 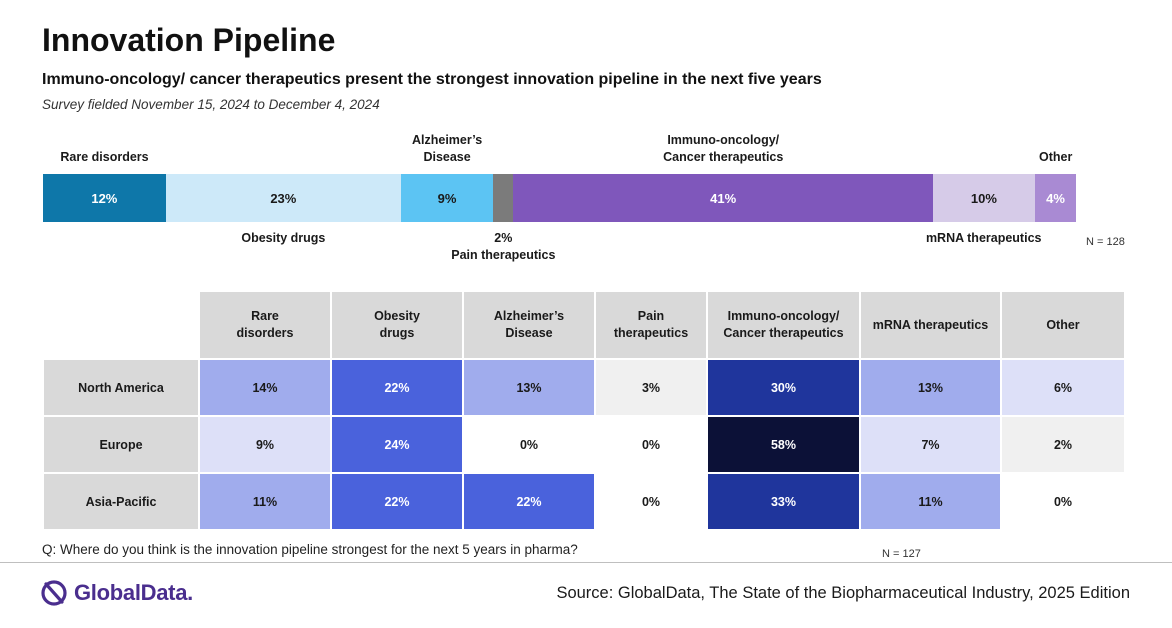 I want to click on bar-segment-5: 41%, so click(x=723, y=198).